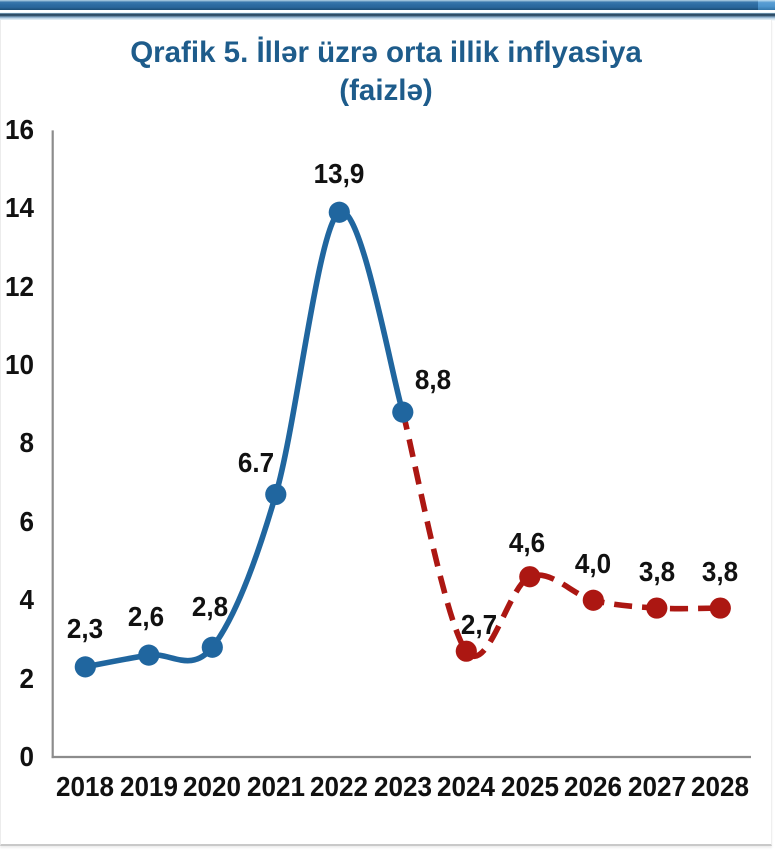  I want to click on x-tick-label-2027: 2027, so click(657, 787).